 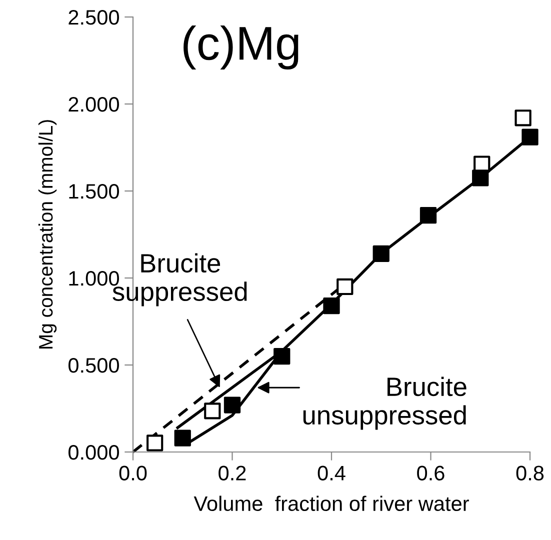 I want to click on x-axis-title: Volume fraction of river water, so click(x=331, y=504).